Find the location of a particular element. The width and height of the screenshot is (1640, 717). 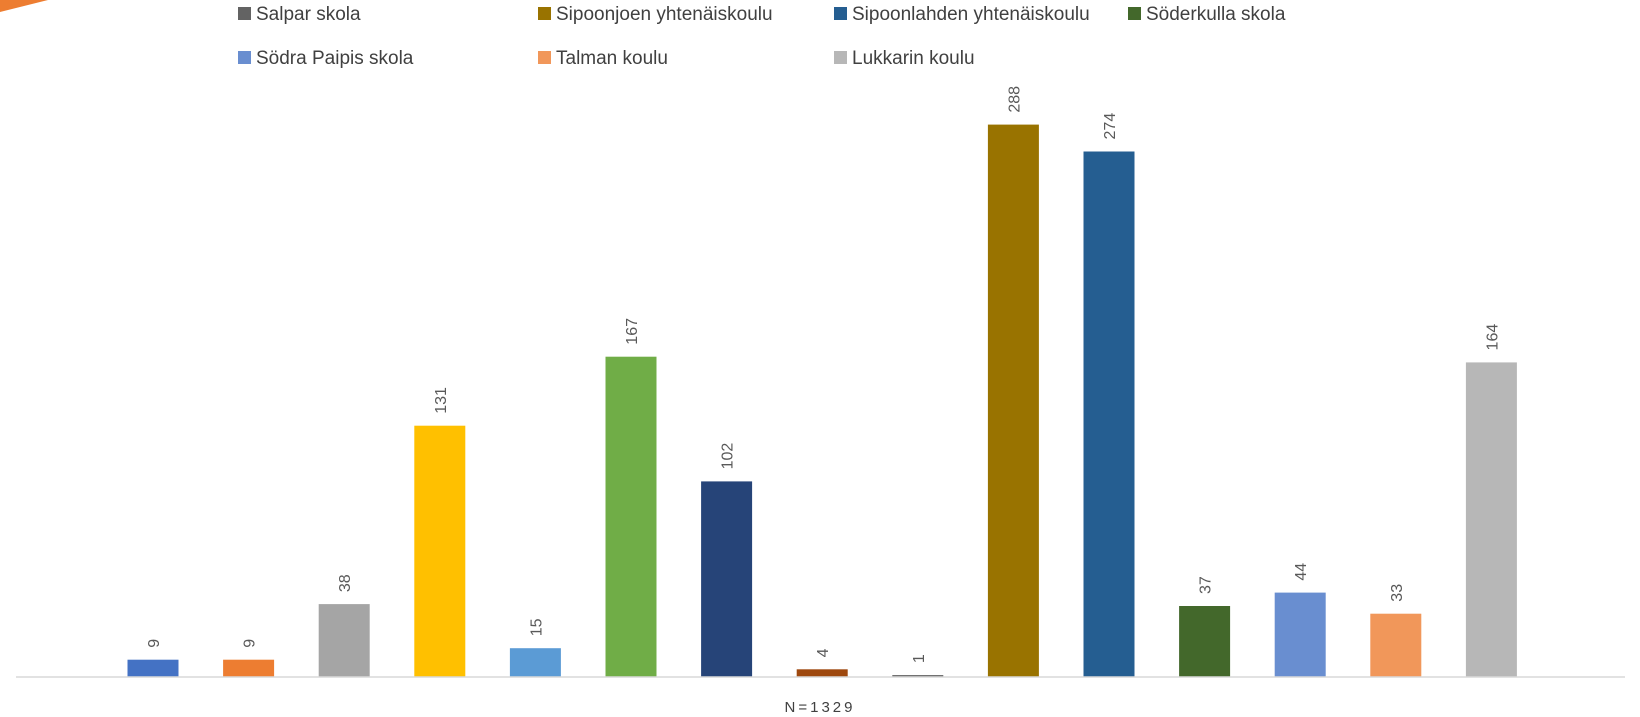

sample-size-note: N=1329 is located at coordinates (820, 707).